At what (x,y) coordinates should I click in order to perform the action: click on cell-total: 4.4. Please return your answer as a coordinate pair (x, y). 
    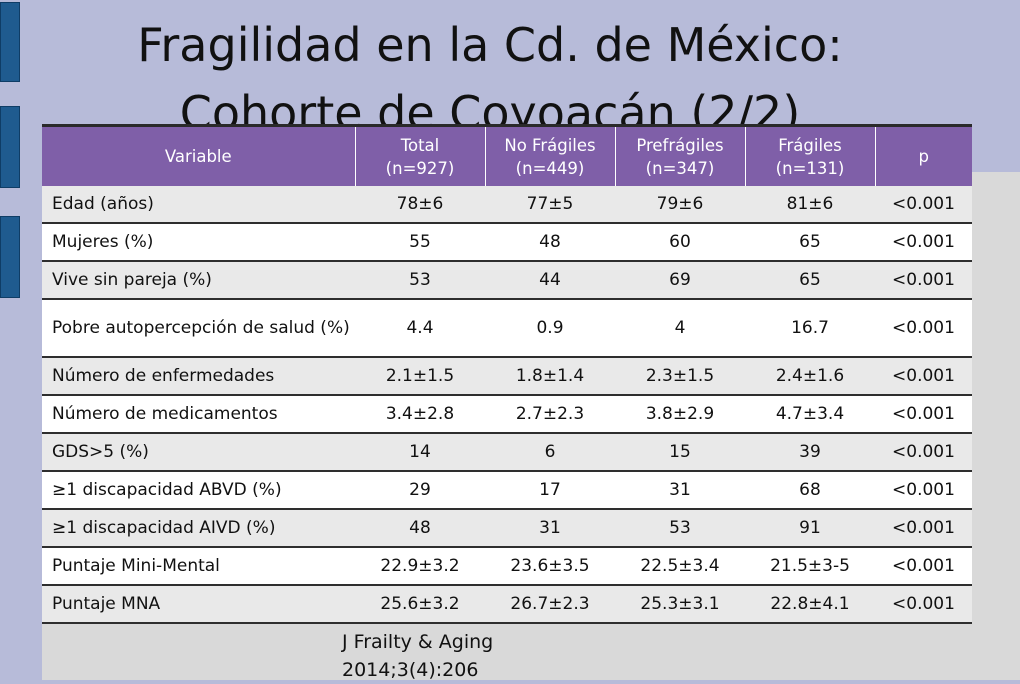
    Looking at the image, I should click on (420, 328).